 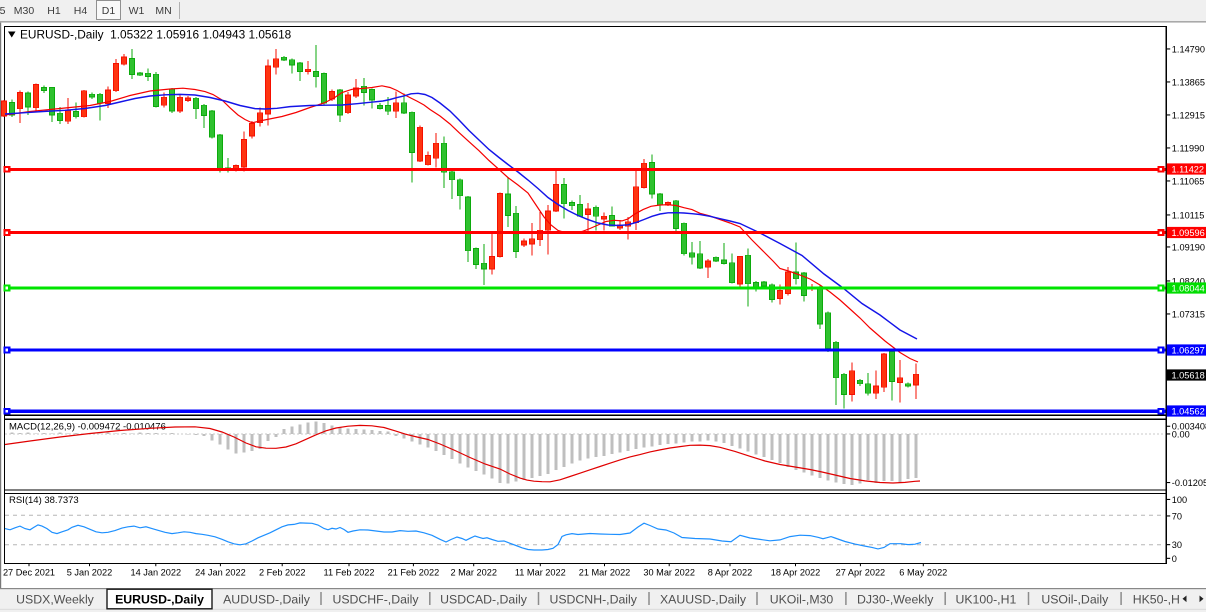 I want to click on svg-text: 1.11422, so click(x=1188, y=170).